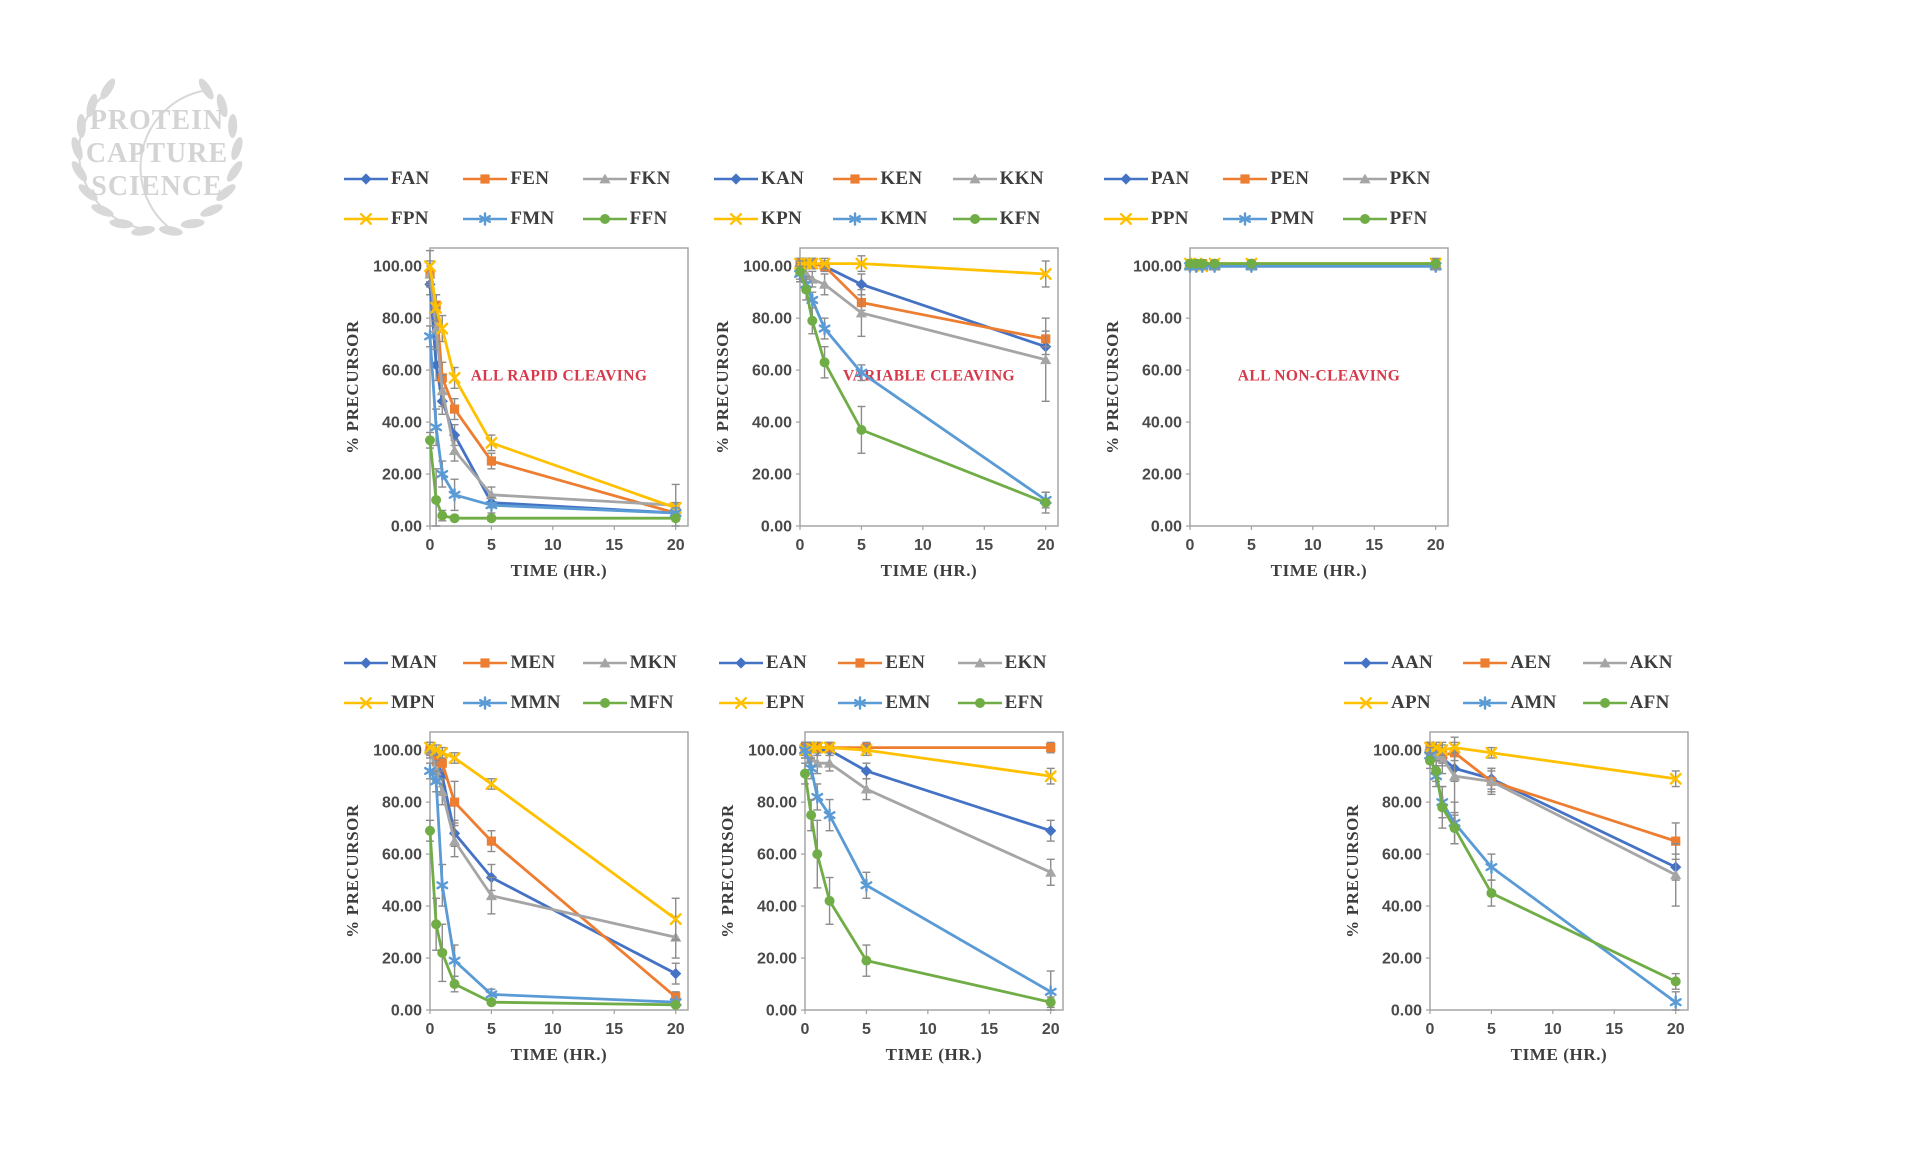 The image size is (1920, 1152). I want to click on legend-label: FAN, so click(410, 178).